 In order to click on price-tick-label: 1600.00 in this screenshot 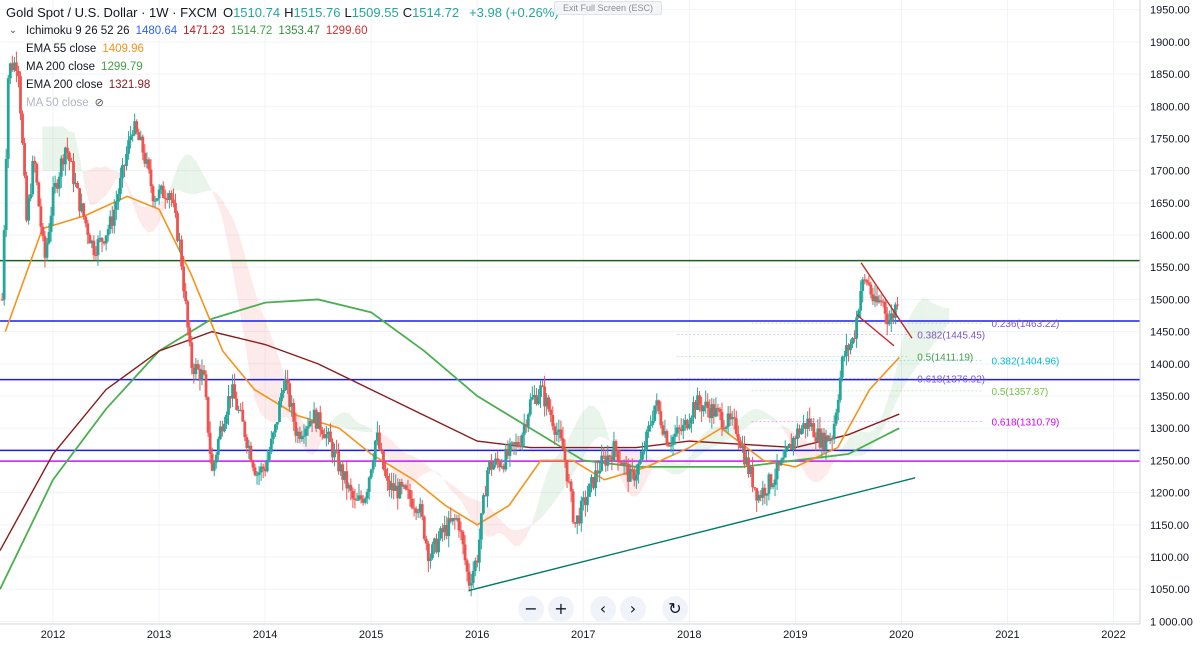, I will do `click(1170, 236)`.